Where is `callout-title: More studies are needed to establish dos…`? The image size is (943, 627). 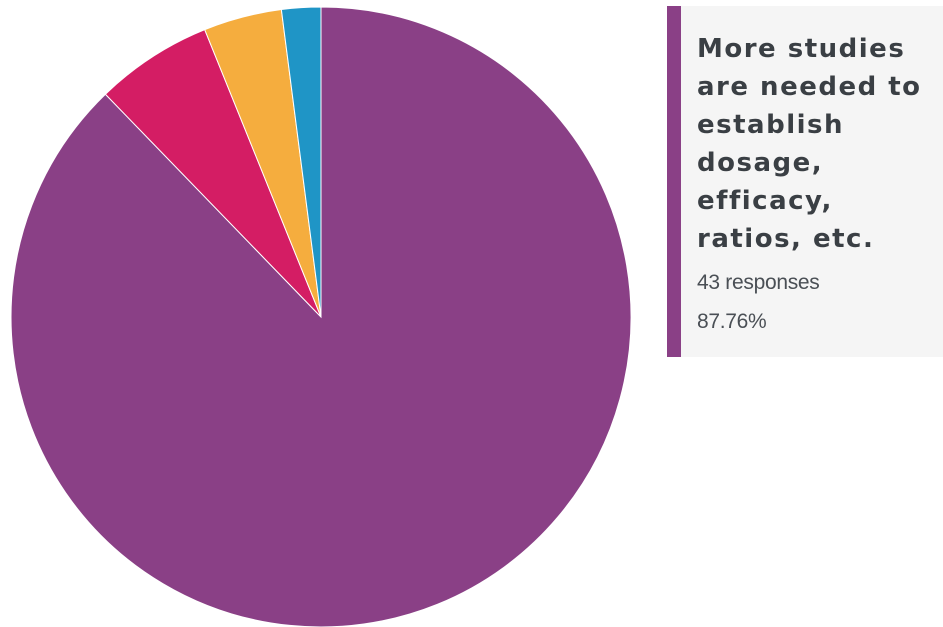
callout-title: More studies are needed to establish dos… is located at coordinates (809, 144).